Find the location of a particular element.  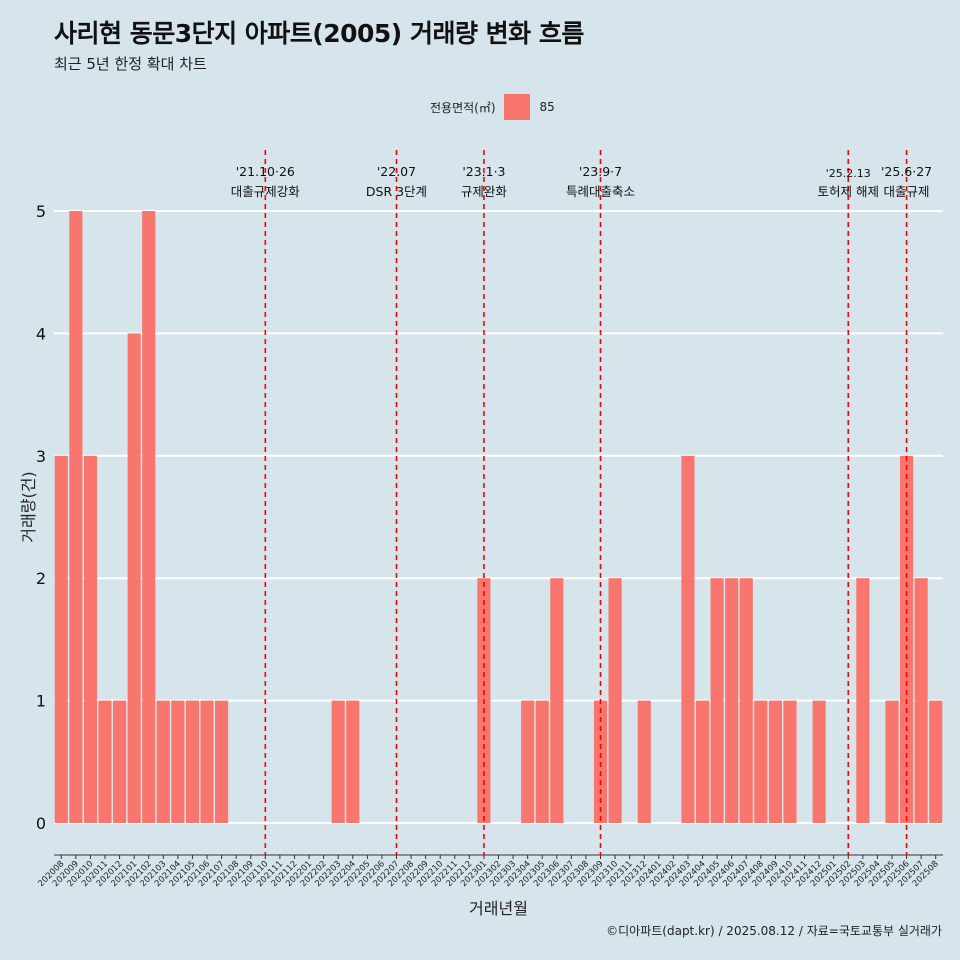

legend-label: 85 is located at coordinates (547, 107).